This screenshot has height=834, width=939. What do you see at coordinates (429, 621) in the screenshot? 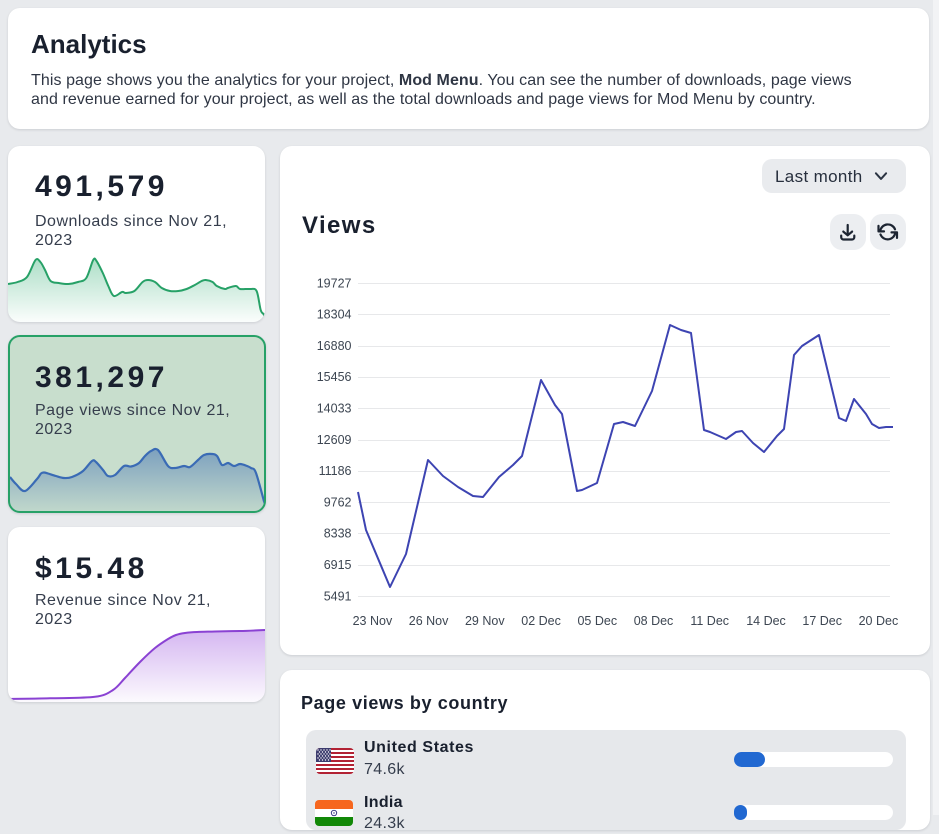
I see `svg-text: 26 Nov` at bounding box center [429, 621].